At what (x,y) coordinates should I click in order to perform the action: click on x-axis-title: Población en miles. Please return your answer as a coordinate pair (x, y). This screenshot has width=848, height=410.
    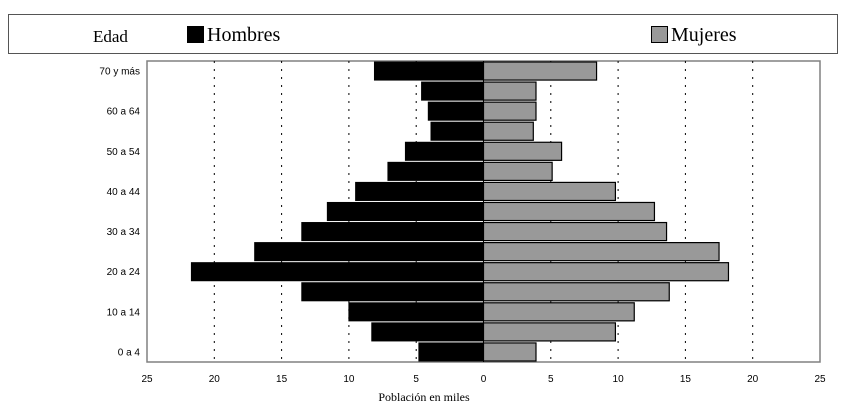
    Looking at the image, I should click on (424, 397).